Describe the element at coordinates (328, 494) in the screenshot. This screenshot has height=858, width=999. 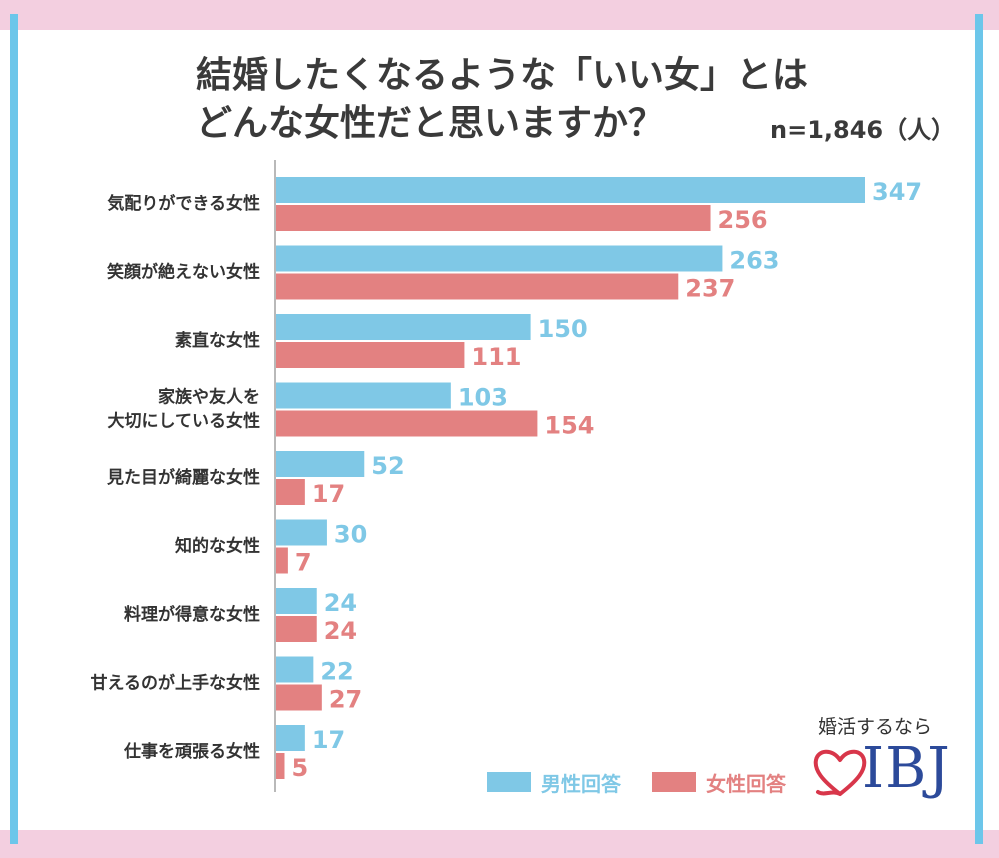
I see `data-label-female: 17` at that location.